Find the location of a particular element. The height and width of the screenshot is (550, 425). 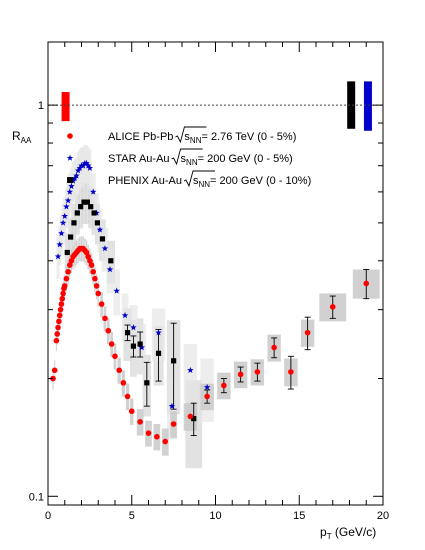

point-alice-pb-pb56 is located at coordinates (366, 283).